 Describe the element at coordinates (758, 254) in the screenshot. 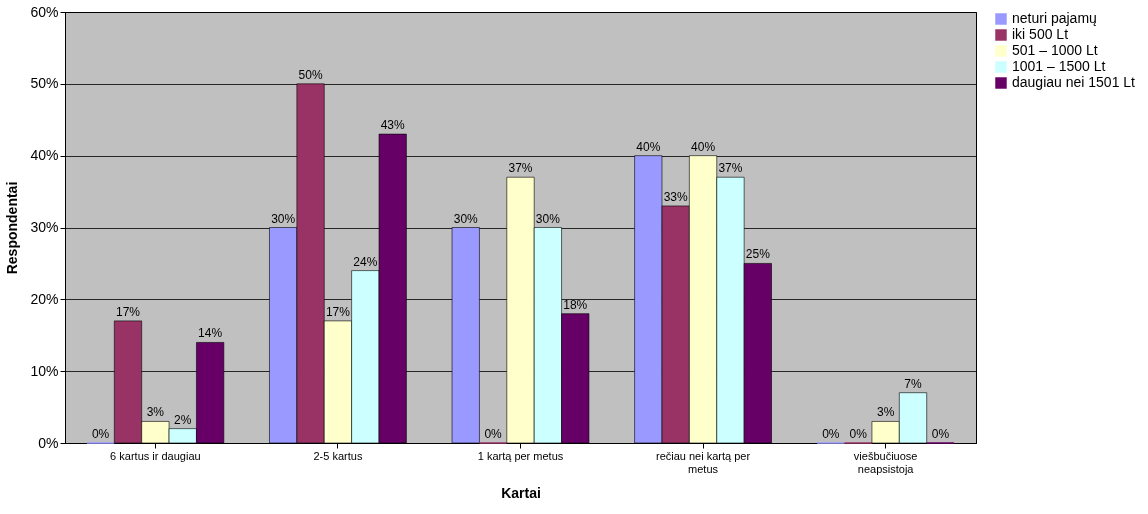

I see `data-label: 25%` at that location.